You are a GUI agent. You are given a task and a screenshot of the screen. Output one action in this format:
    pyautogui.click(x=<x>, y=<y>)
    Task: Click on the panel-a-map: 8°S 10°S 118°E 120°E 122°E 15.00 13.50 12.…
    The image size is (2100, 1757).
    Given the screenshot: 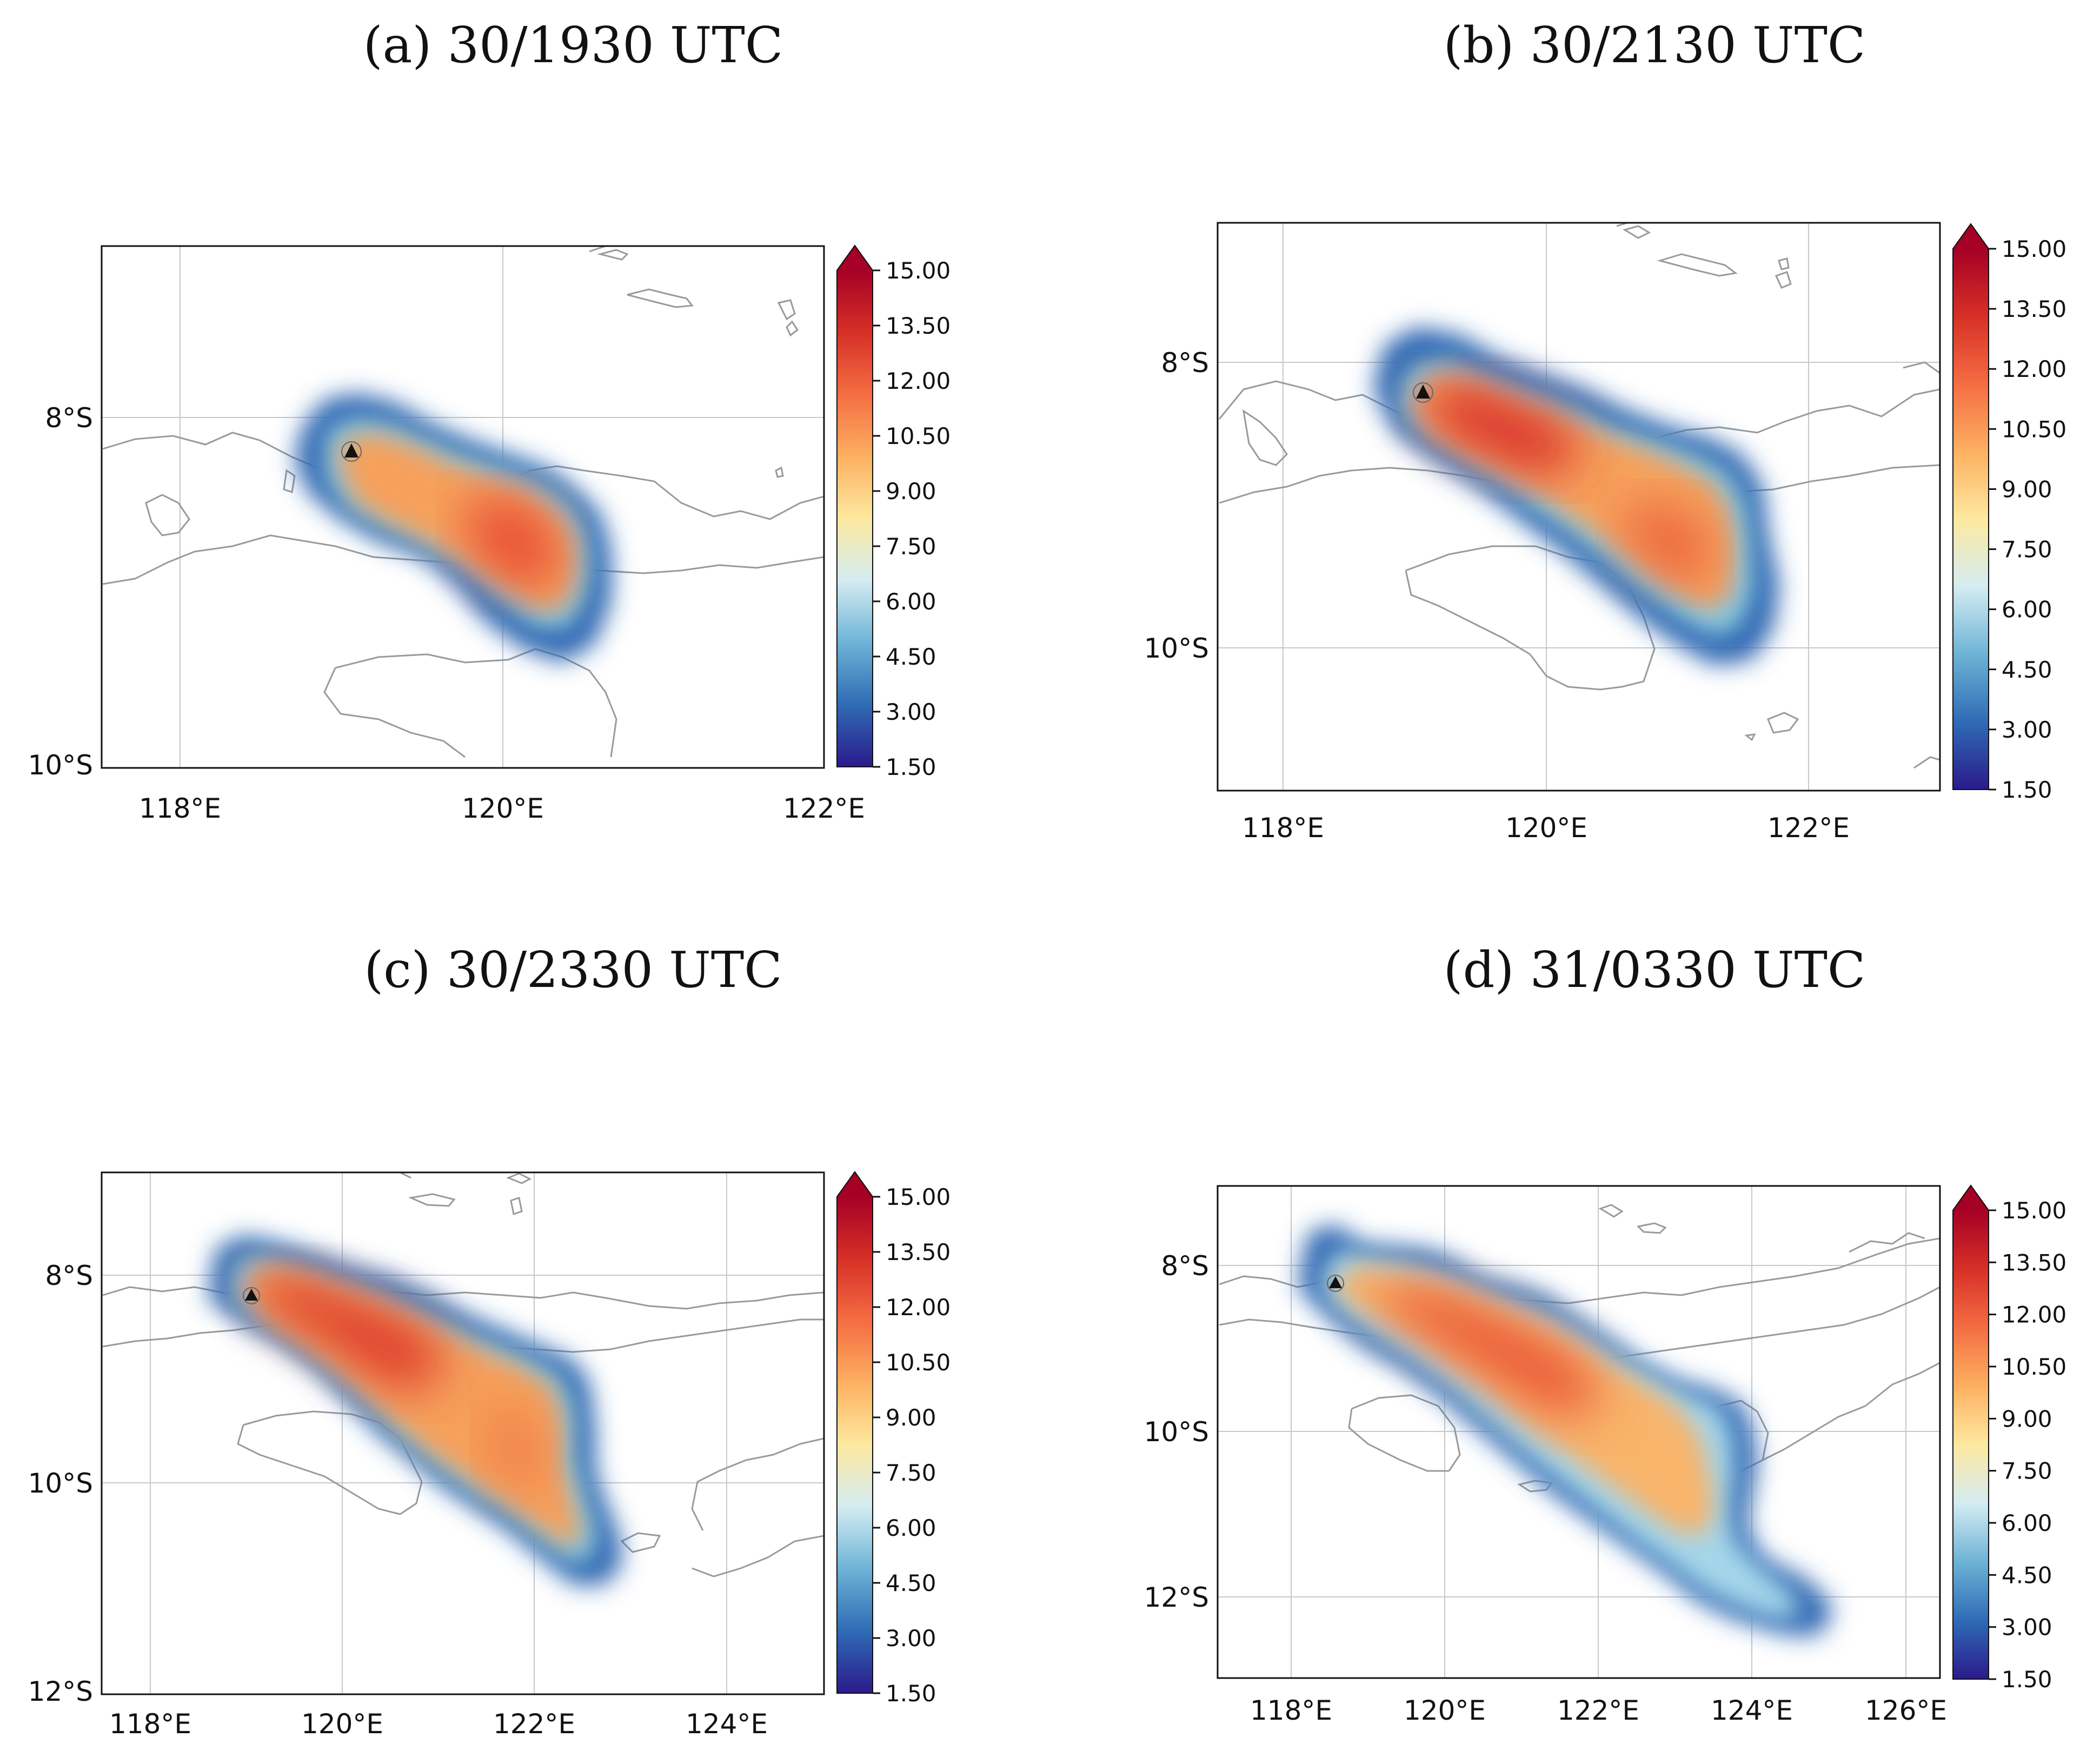 What is the action you would take?
    pyautogui.click(x=490, y=534)
    